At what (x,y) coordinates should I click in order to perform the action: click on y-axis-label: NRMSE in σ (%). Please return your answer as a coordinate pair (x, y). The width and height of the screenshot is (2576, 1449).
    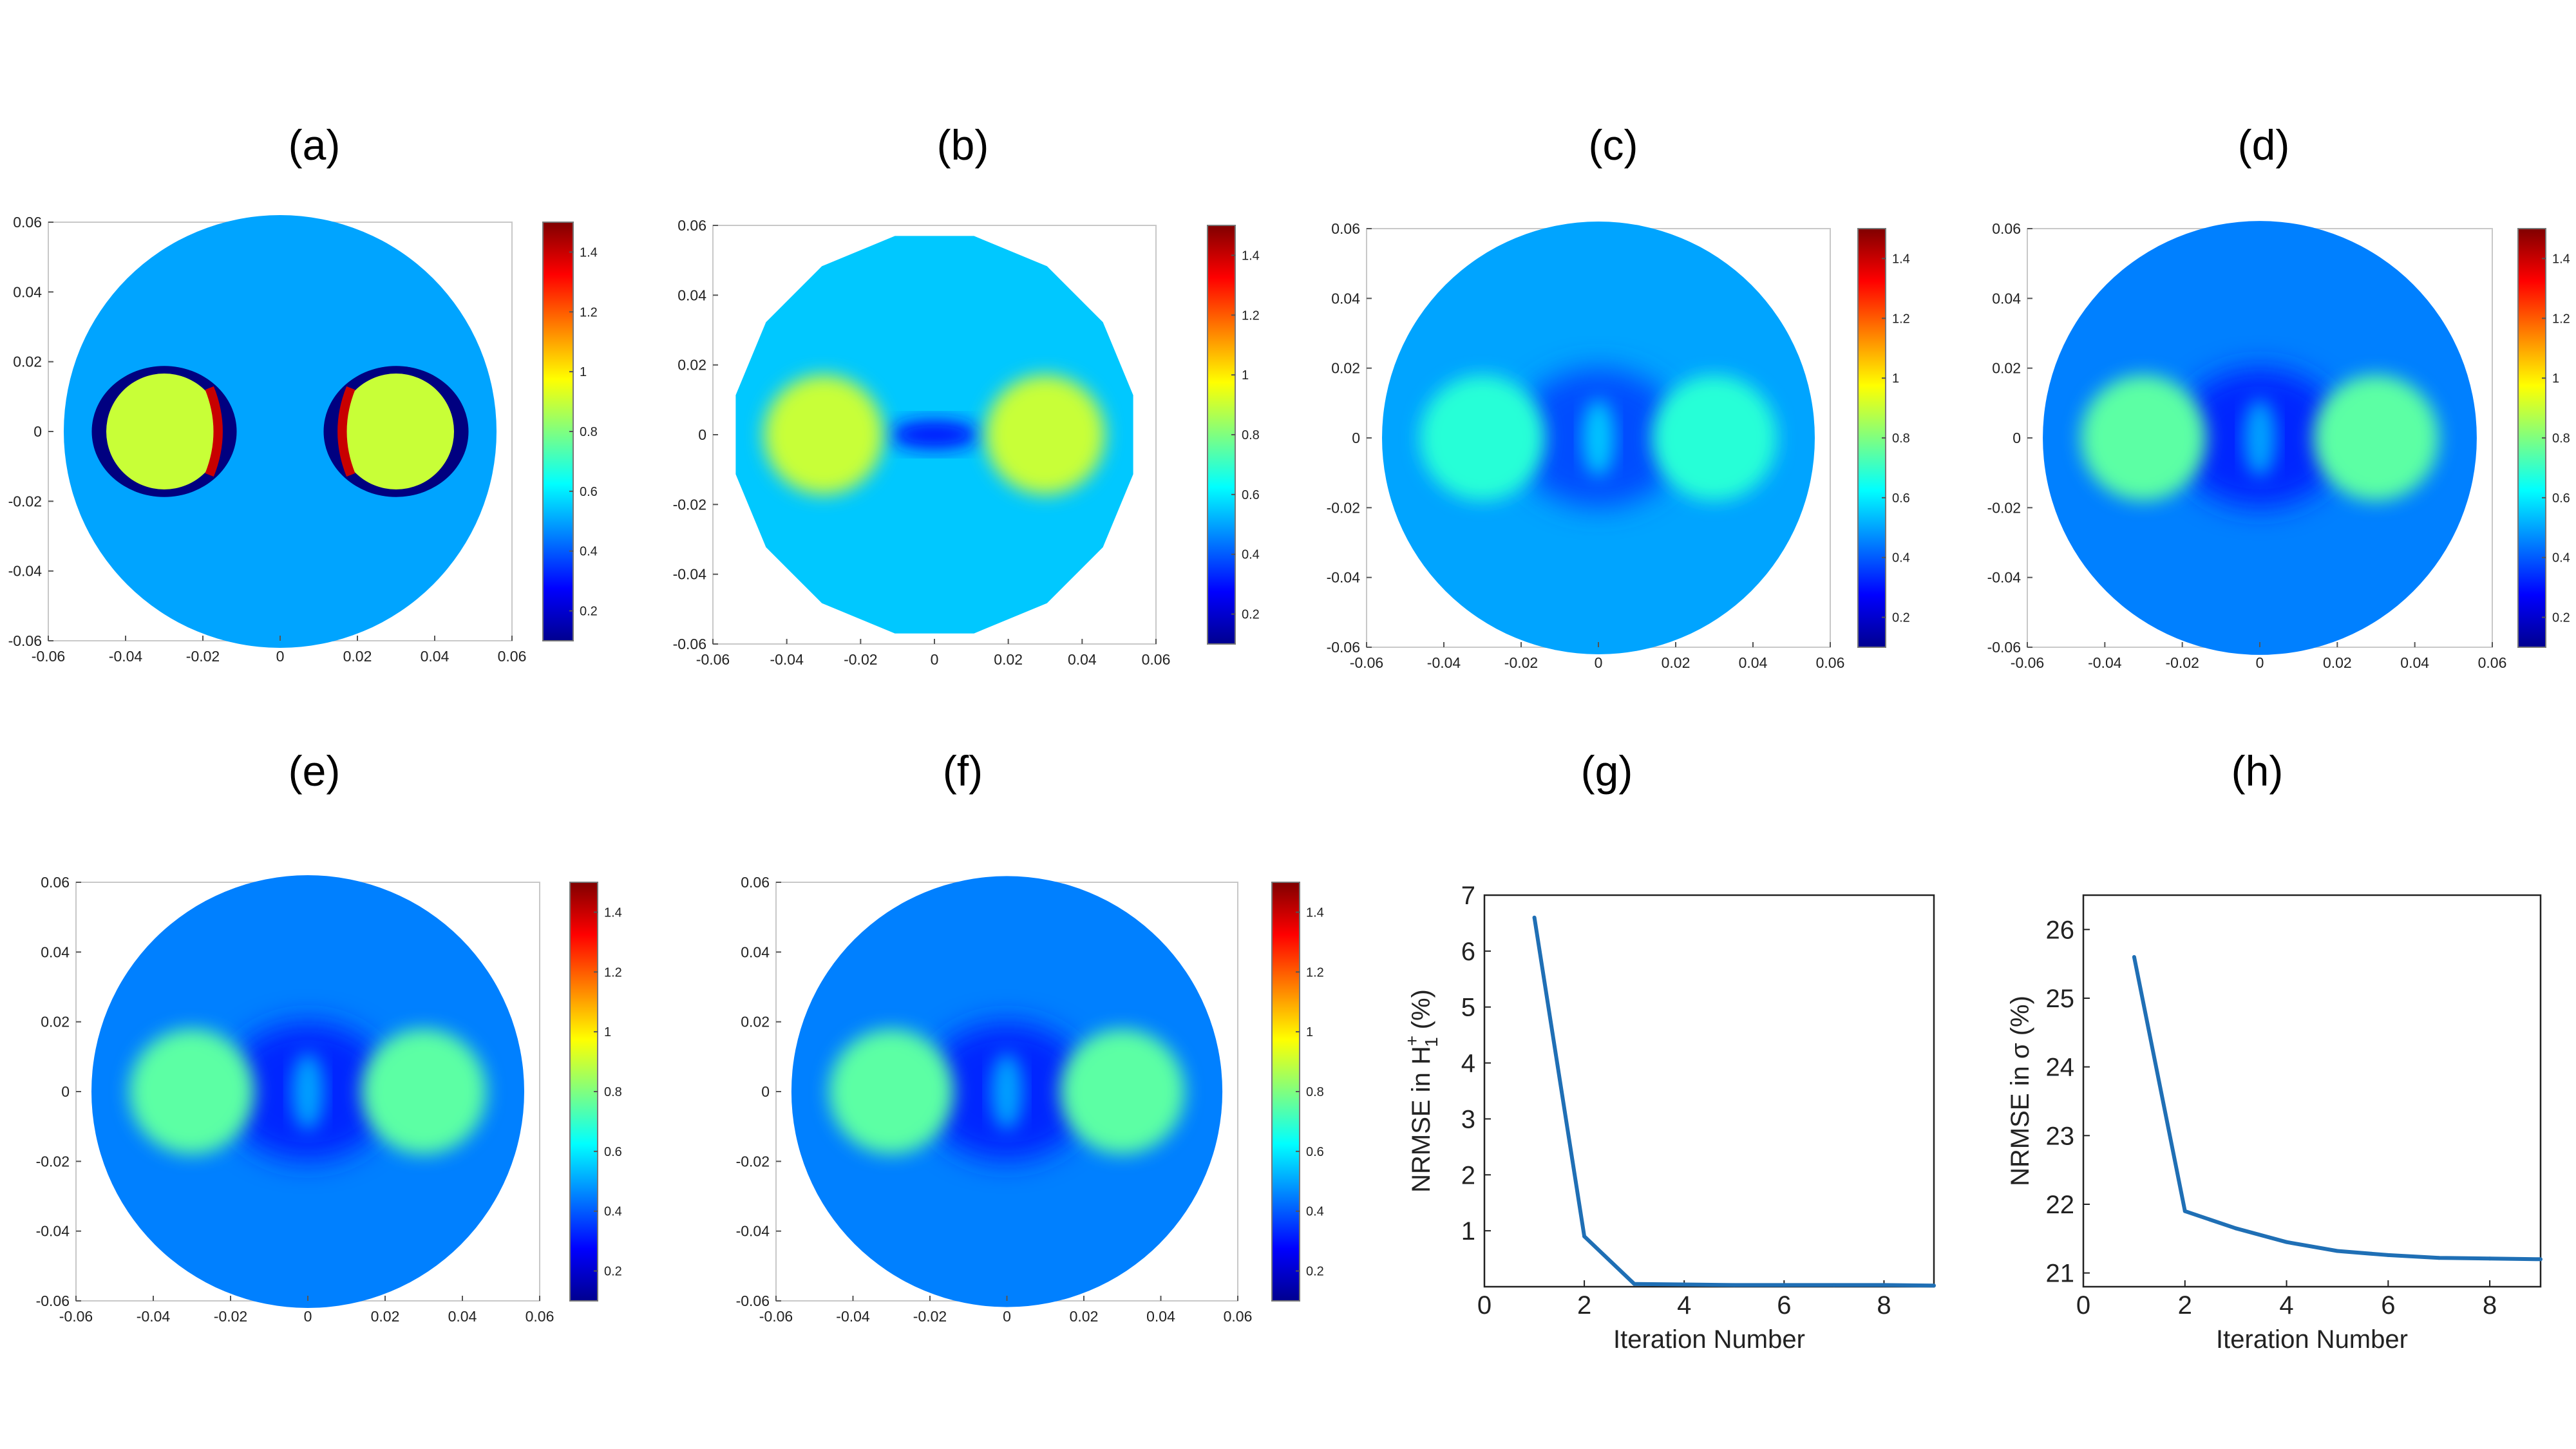
    Looking at the image, I should click on (2020, 1091).